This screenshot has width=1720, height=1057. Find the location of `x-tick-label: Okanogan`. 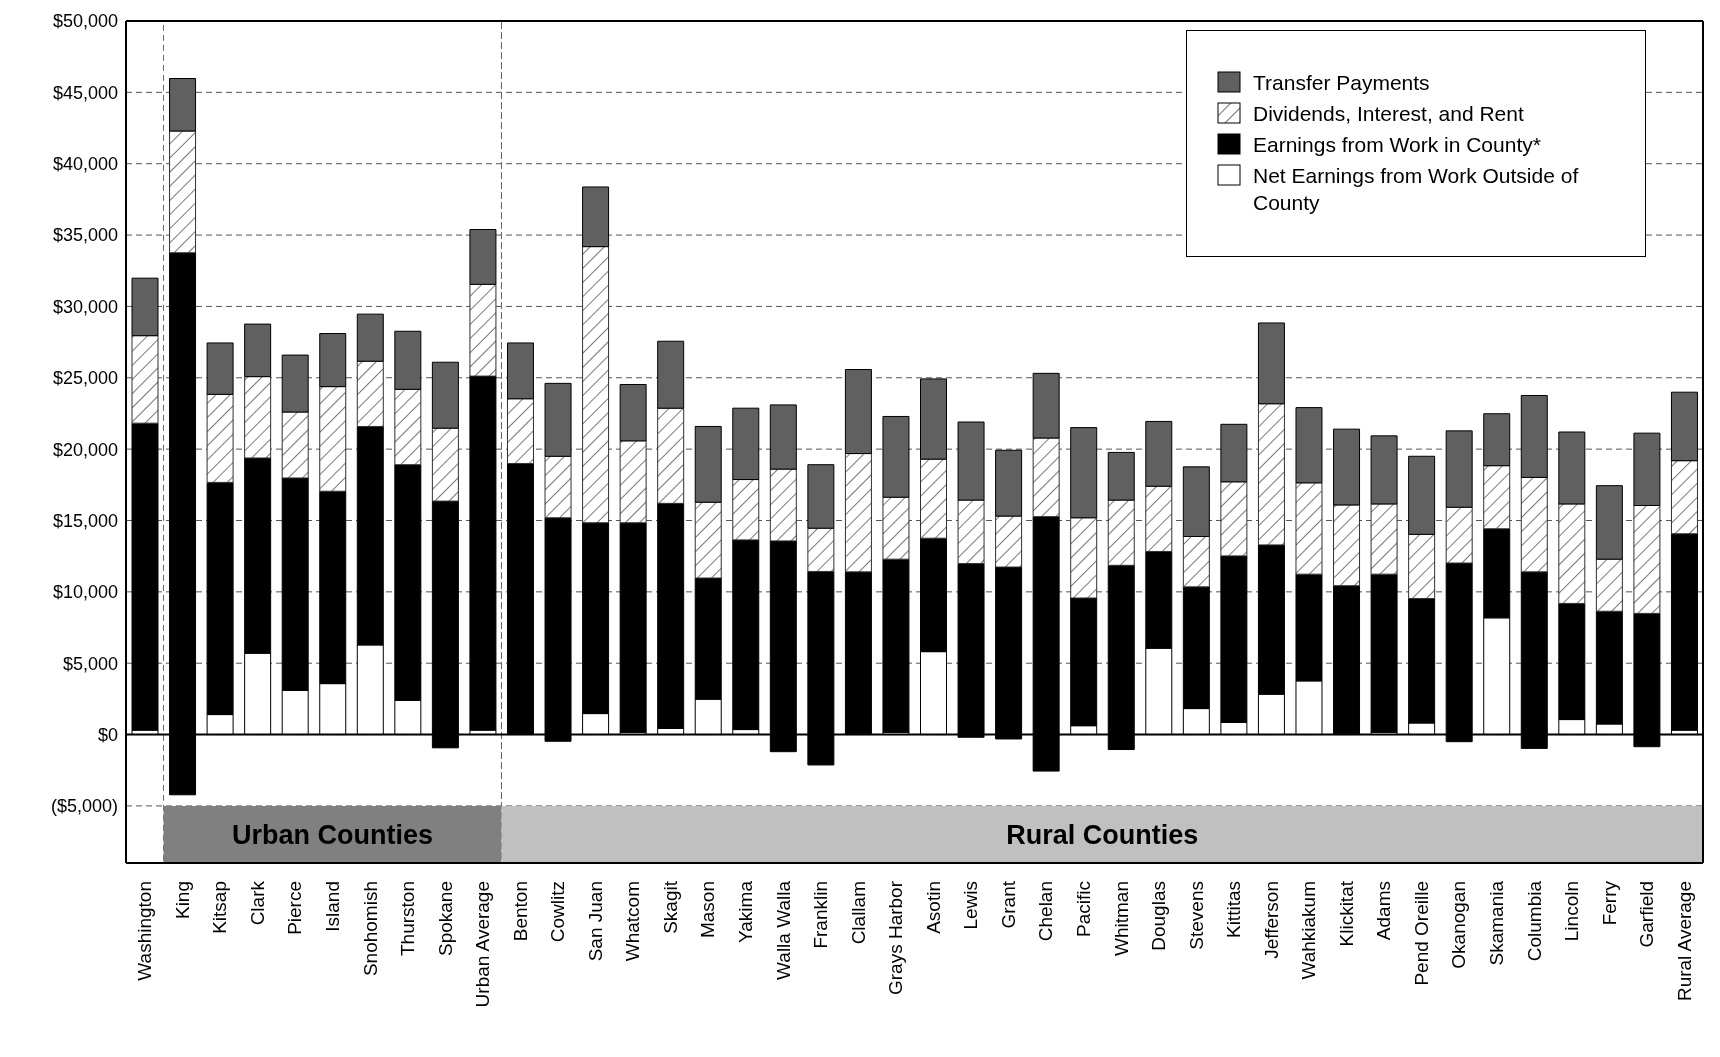

x-tick-label: Okanogan is located at coordinates (1459, 925).